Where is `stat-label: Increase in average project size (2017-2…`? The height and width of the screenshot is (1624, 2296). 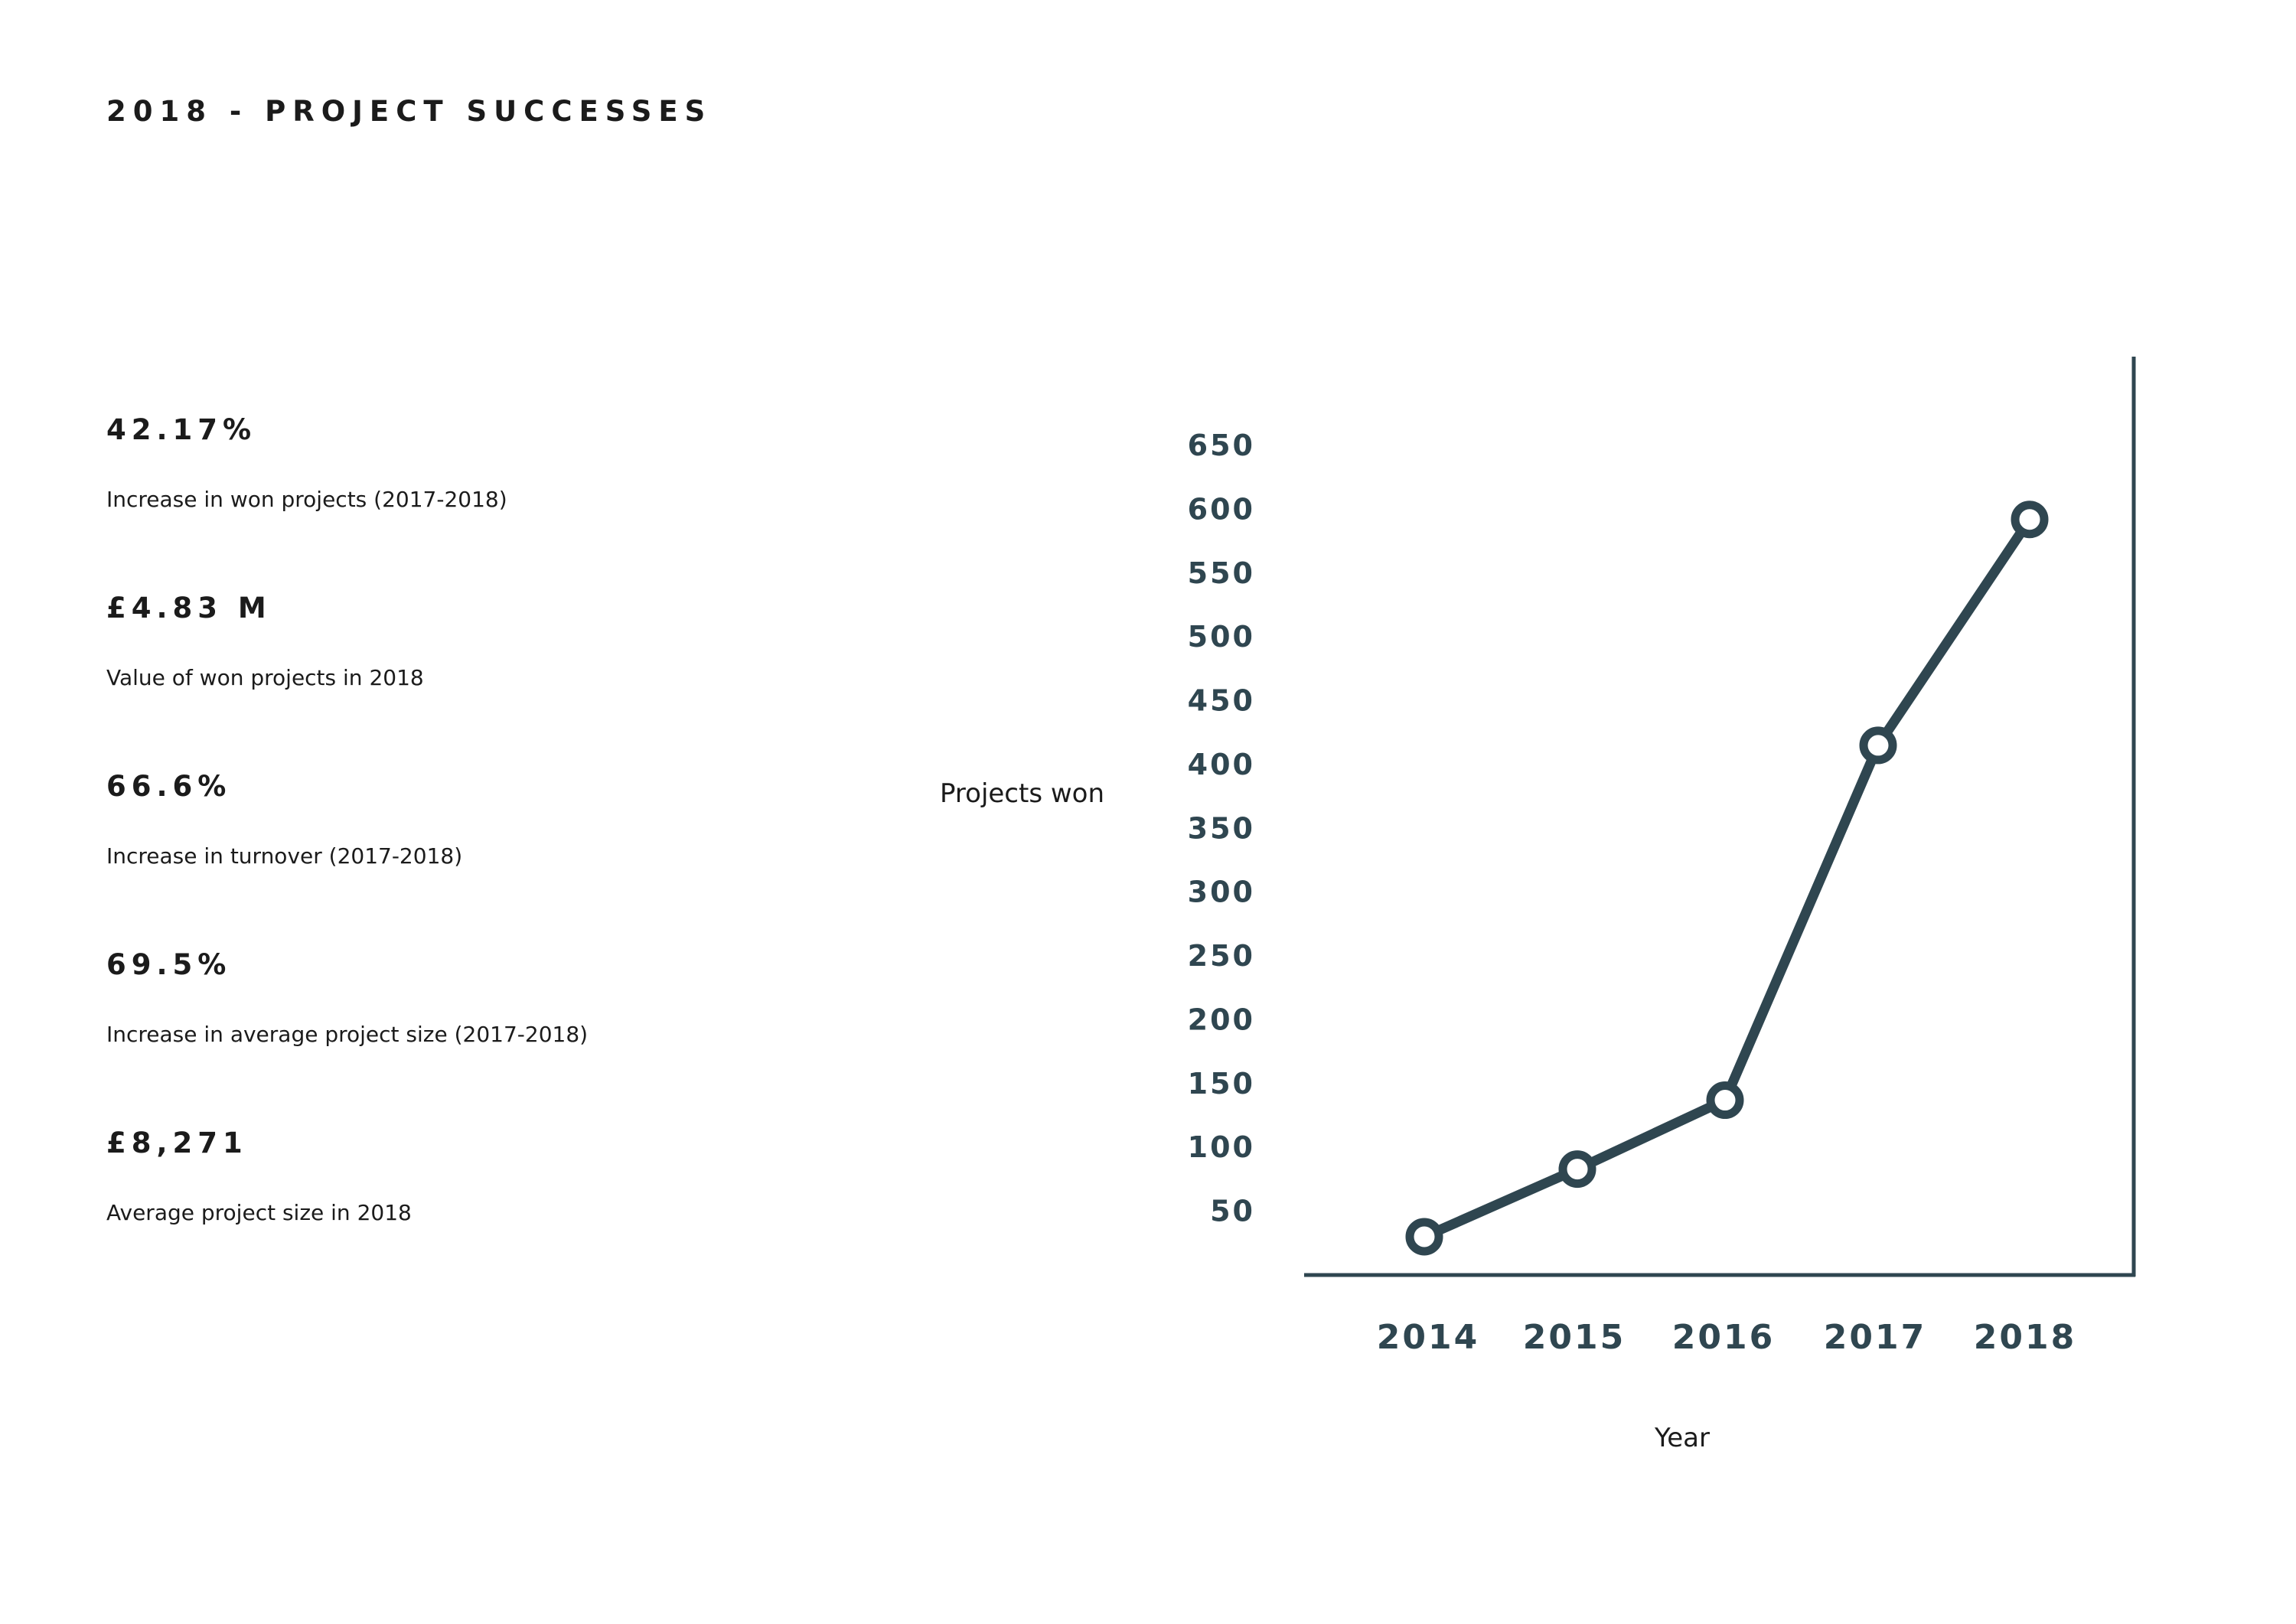
stat-label: Increase in average project size (2017-2… is located at coordinates (347, 1035).